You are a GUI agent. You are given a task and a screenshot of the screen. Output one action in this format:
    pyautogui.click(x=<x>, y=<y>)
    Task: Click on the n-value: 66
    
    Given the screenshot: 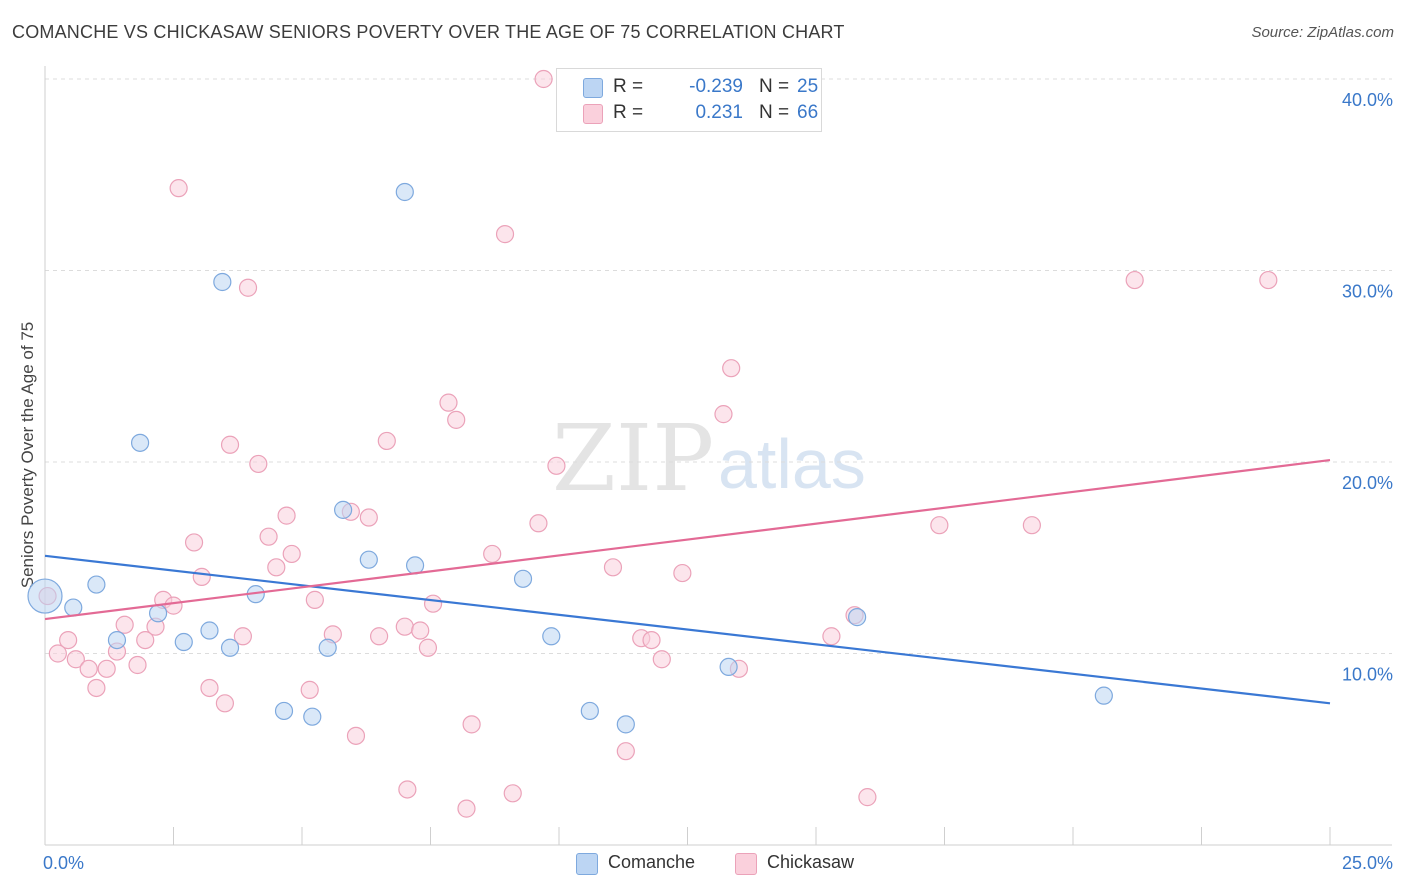 What is the action you would take?
    pyautogui.click(x=808, y=112)
    